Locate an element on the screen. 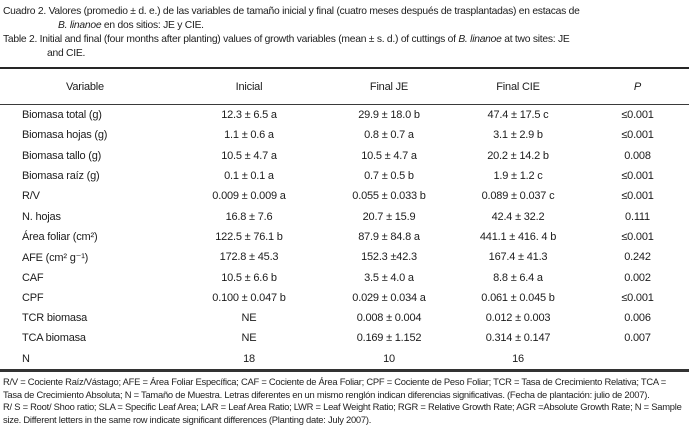 The width and height of the screenshot is (689, 433). column-header-final-cie: Final CIE is located at coordinates (518, 86).